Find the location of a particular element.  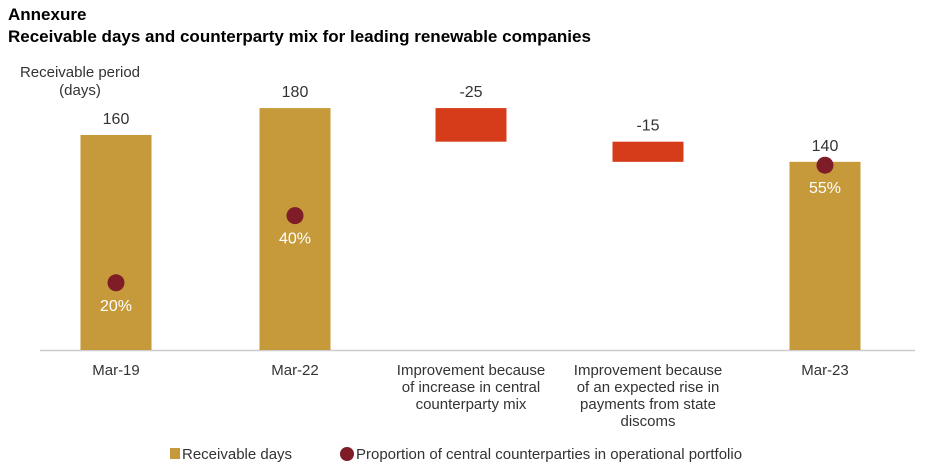

legend-label: Receivable days is located at coordinates (237, 454).